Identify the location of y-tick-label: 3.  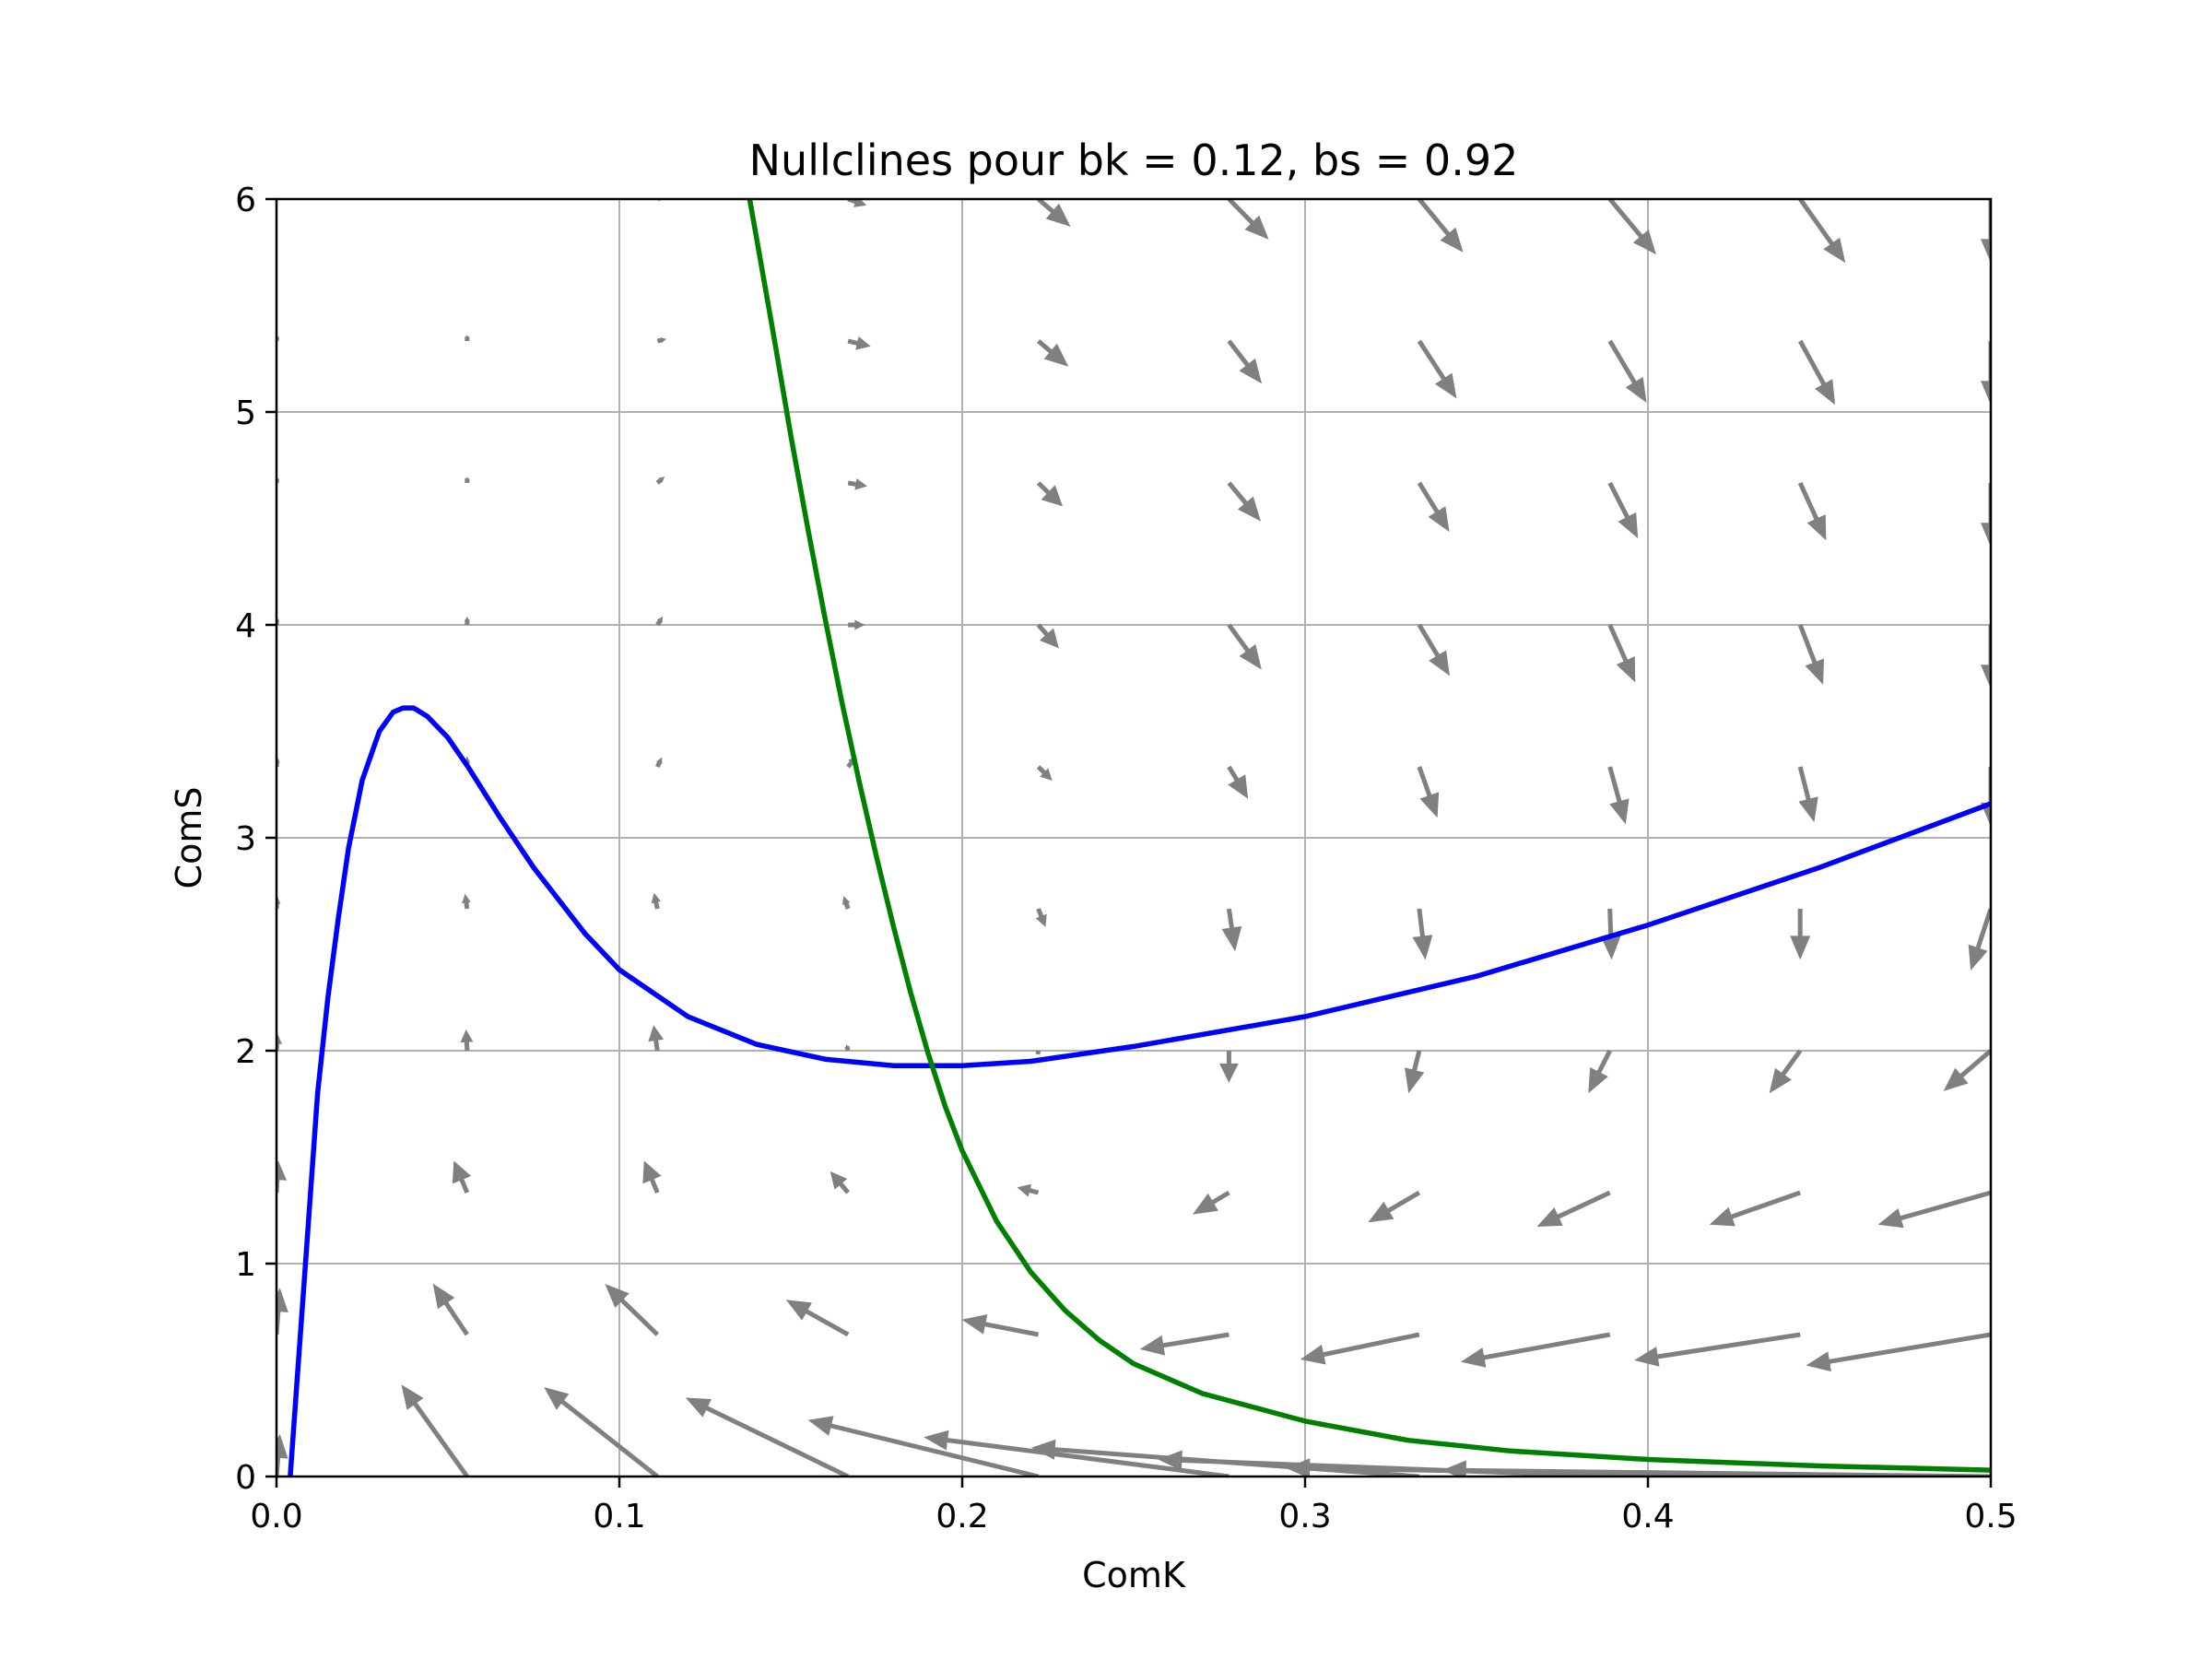
(245, 839).